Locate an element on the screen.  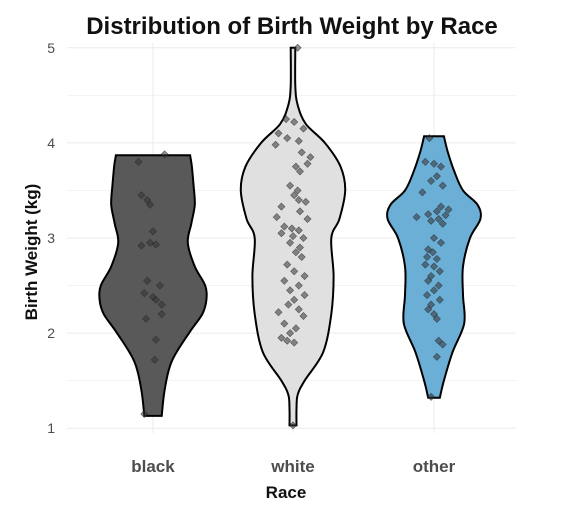
y-axis-ticks: 1 2 3 4 5 is located at coordinates (51, 238).